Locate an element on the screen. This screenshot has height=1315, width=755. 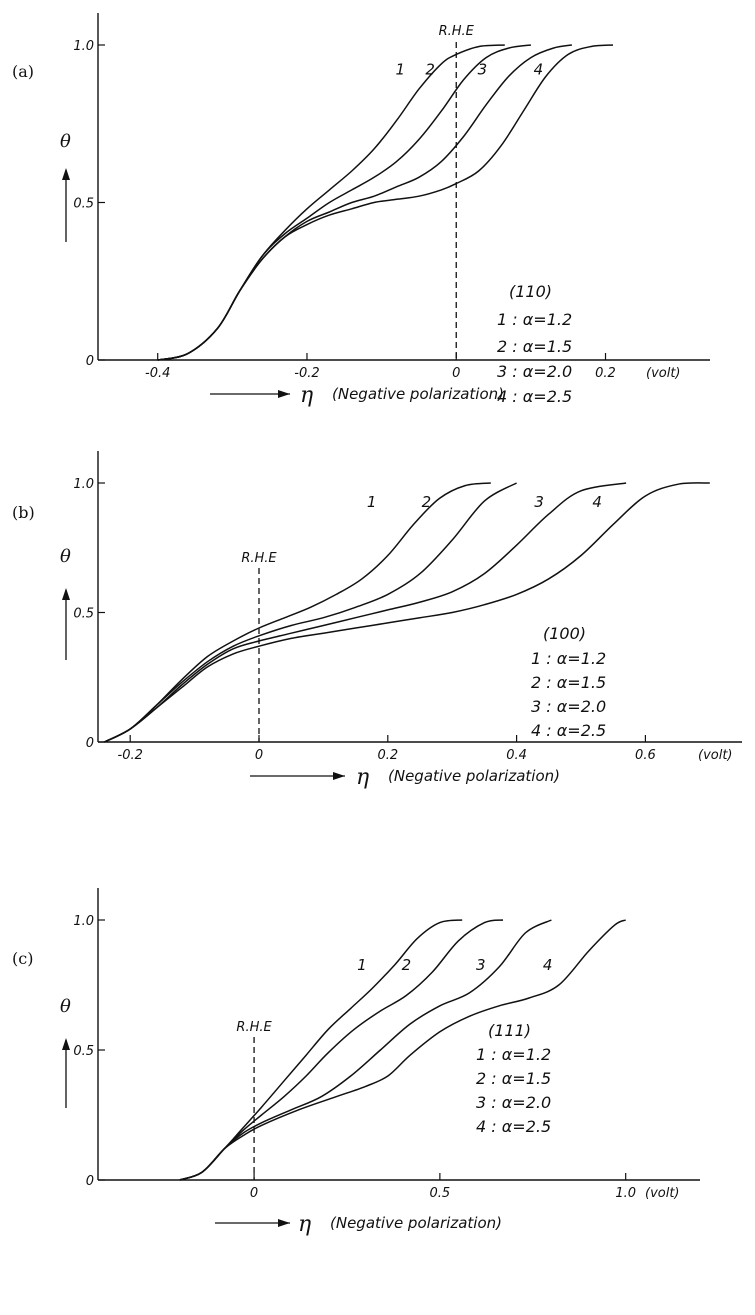
x-tick-label: -0.4 is located at coordinates (157, 373).